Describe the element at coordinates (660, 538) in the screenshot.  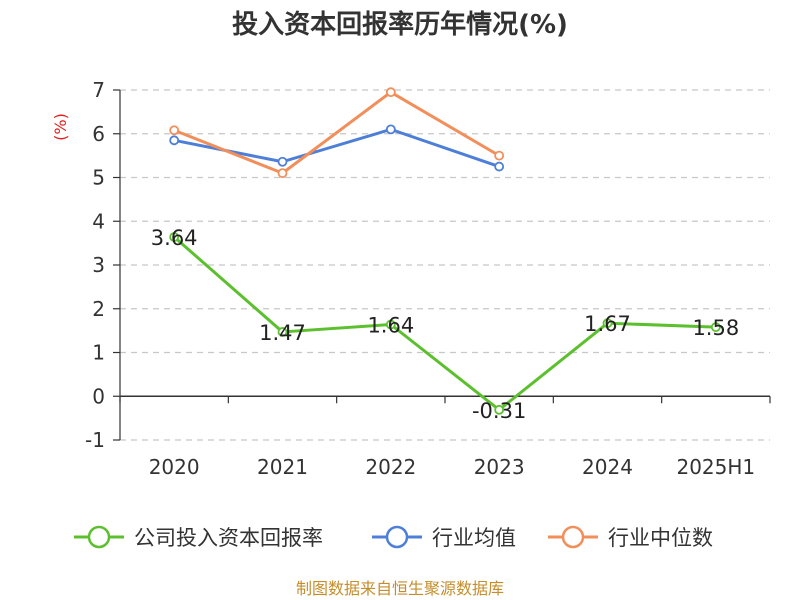
I see `legend-label-2: 行业中位数` at that location.